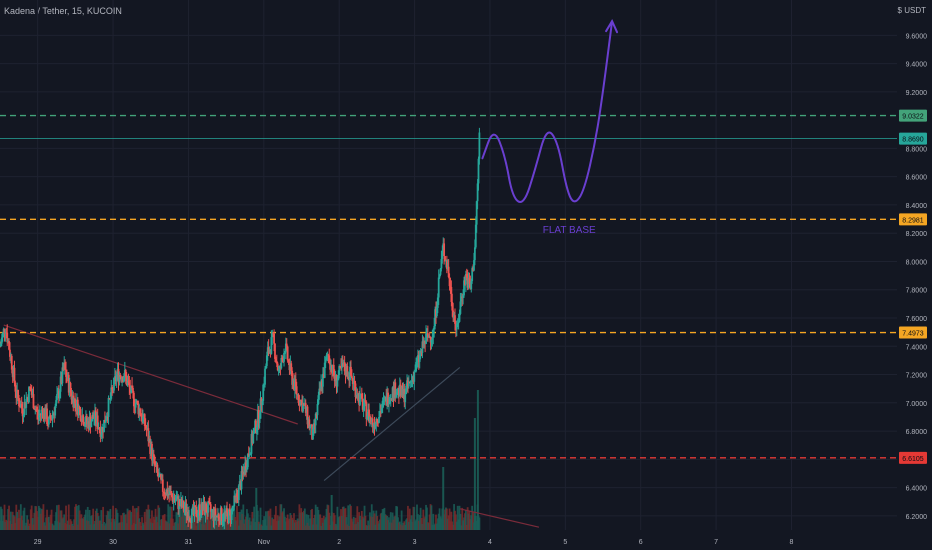 This screenshot has width=932, height=550. I want to click on price-tick-label: 8.2000, so click(917, 234).